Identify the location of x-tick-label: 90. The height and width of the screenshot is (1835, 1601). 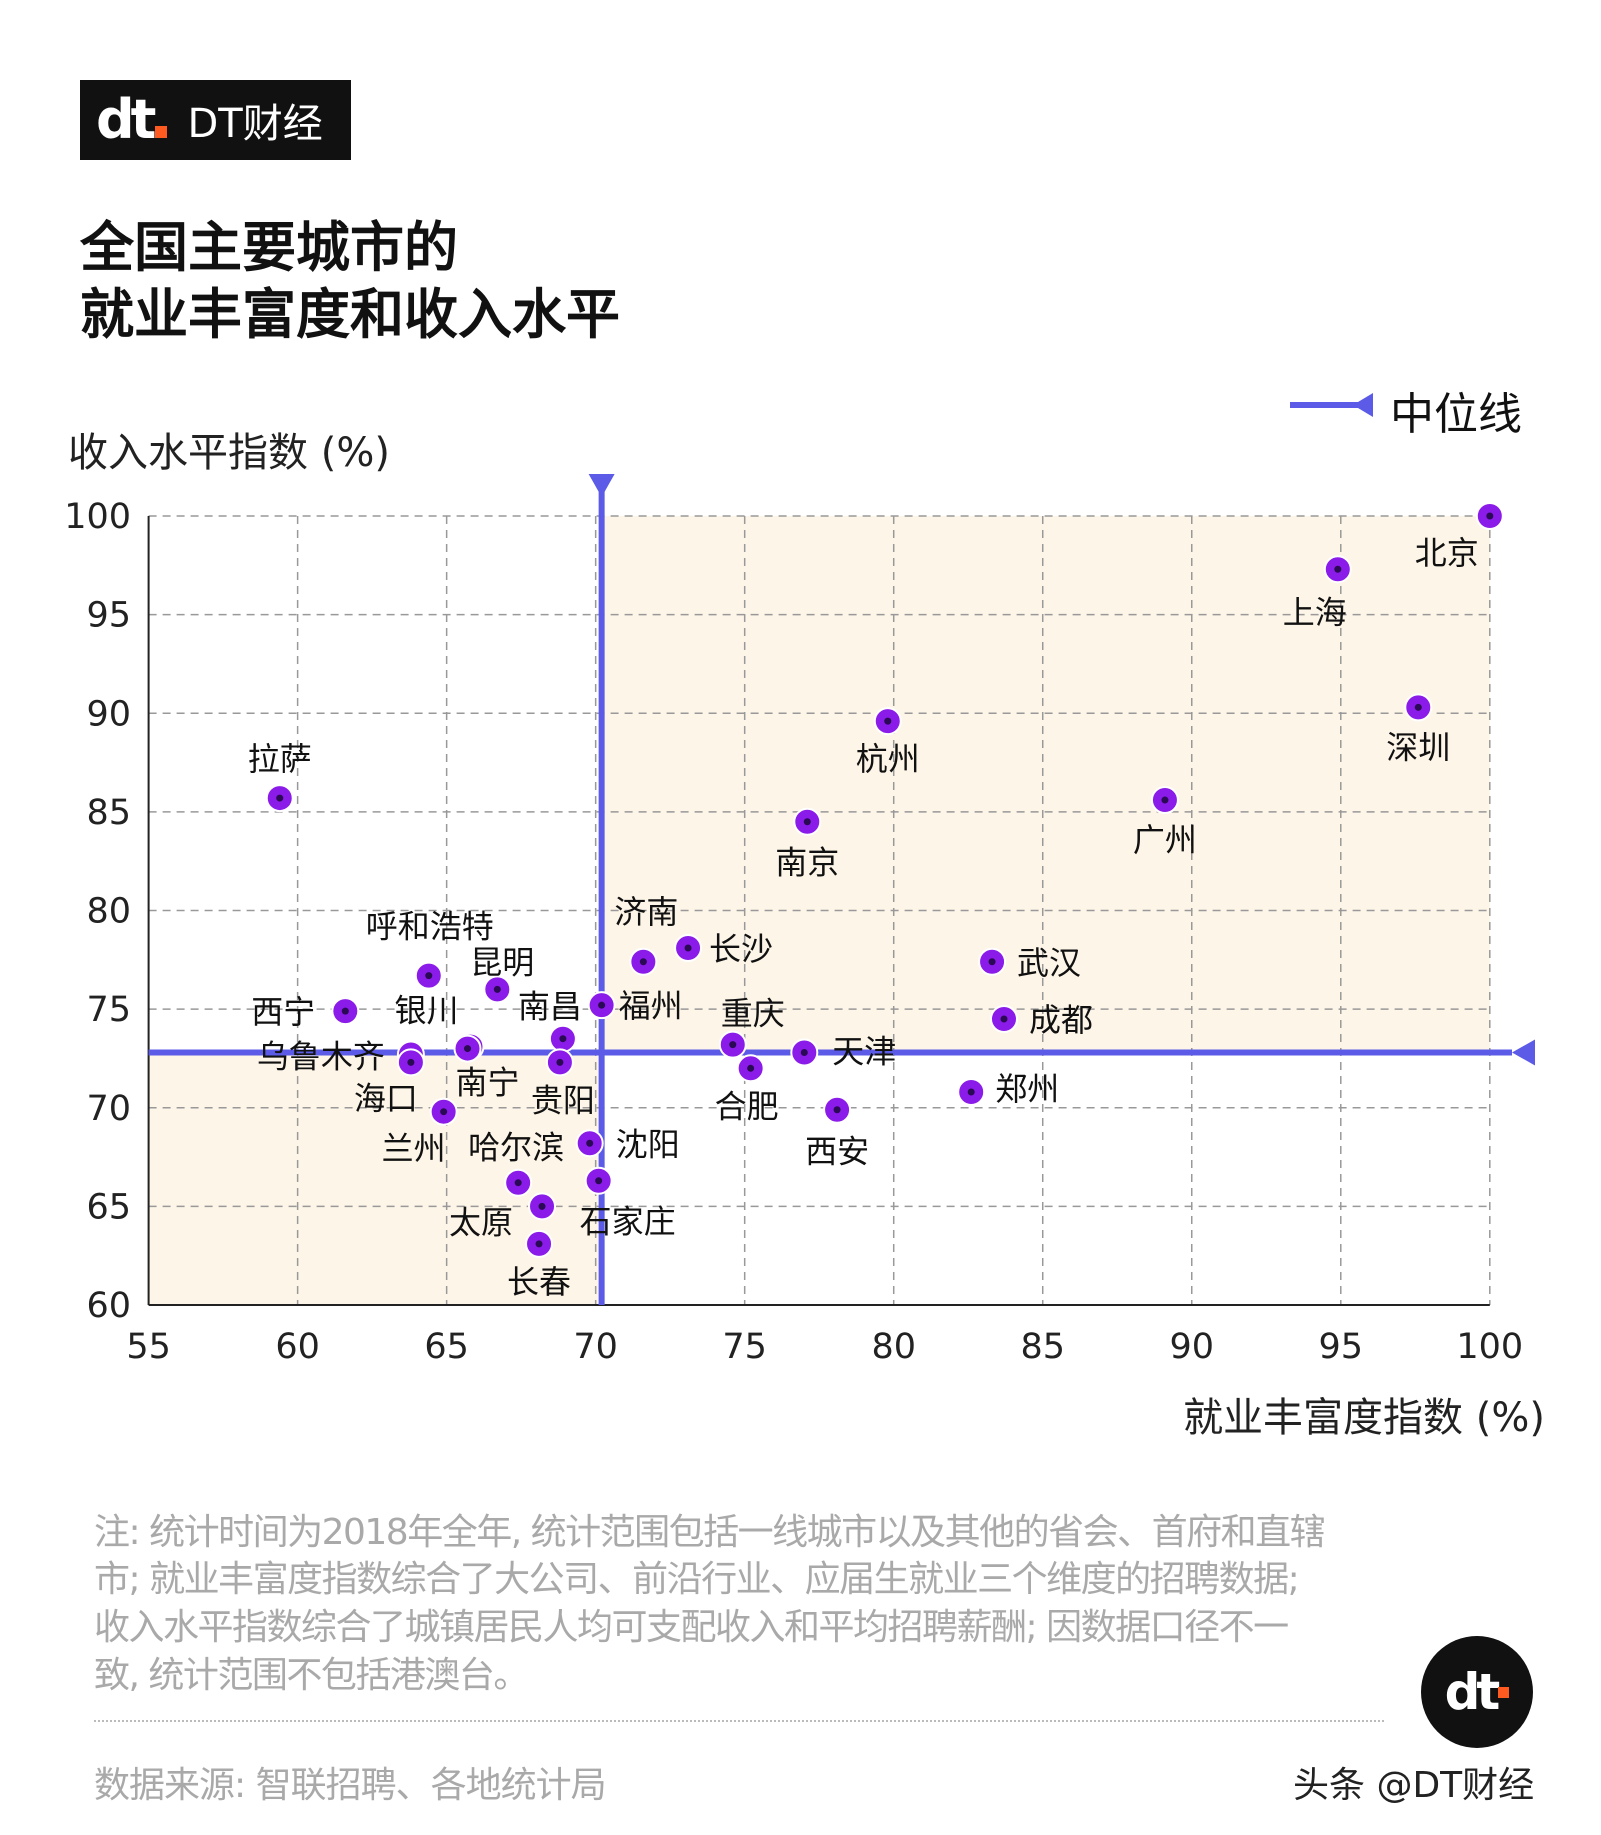
(1191, 1347).